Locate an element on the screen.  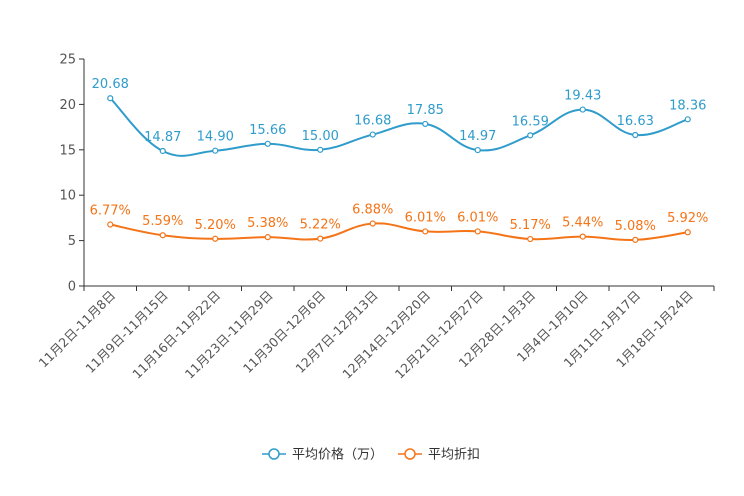
data-label: 5.59% is located at coordinates (162, 221).